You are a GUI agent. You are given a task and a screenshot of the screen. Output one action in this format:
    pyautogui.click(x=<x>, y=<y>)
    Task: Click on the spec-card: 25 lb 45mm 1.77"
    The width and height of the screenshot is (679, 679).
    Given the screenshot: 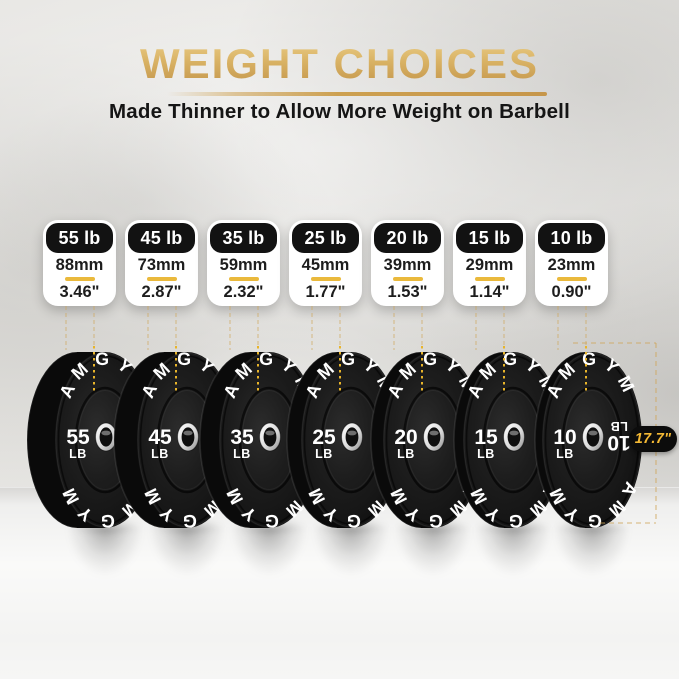 What is the action you would take?
    pyautogui.click(x=325, y=263)
    